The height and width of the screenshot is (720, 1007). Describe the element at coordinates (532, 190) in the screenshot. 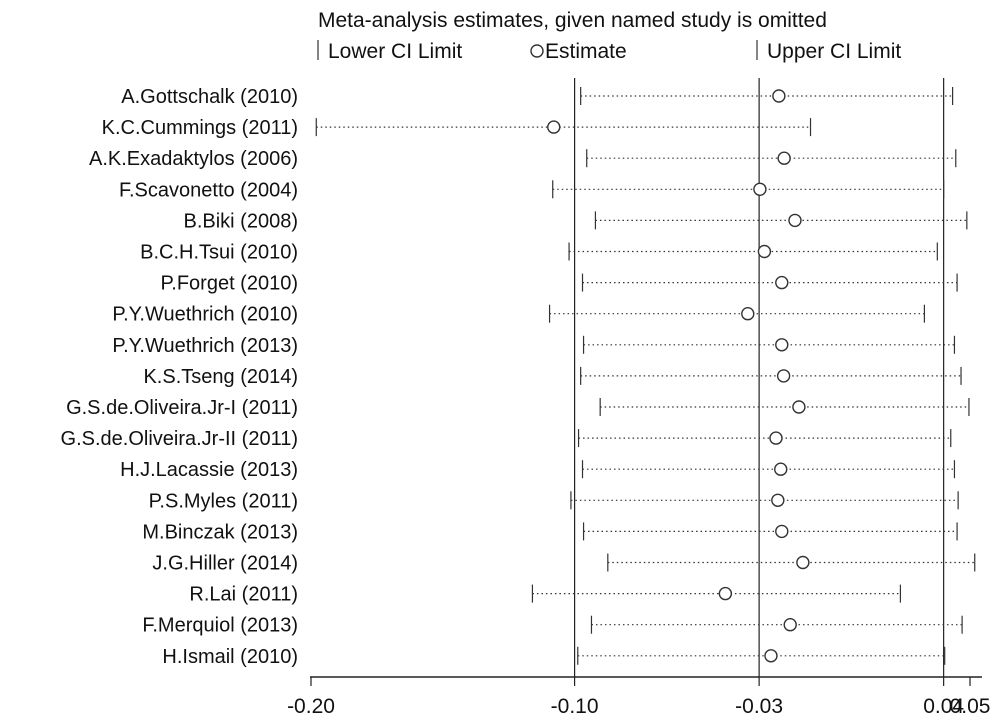

I see `study-row: F.Scavonetto (2004)` at that location.